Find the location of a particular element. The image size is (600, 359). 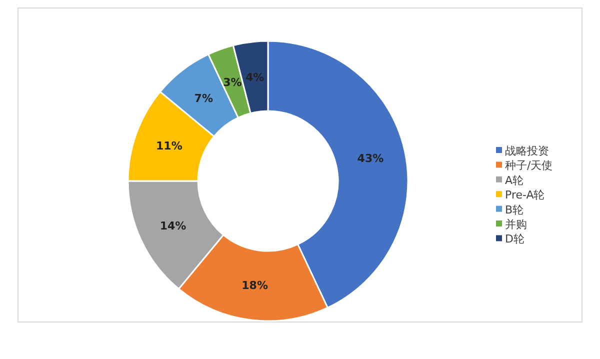

legend-label: D轮 is located at coordinates (514, 239).